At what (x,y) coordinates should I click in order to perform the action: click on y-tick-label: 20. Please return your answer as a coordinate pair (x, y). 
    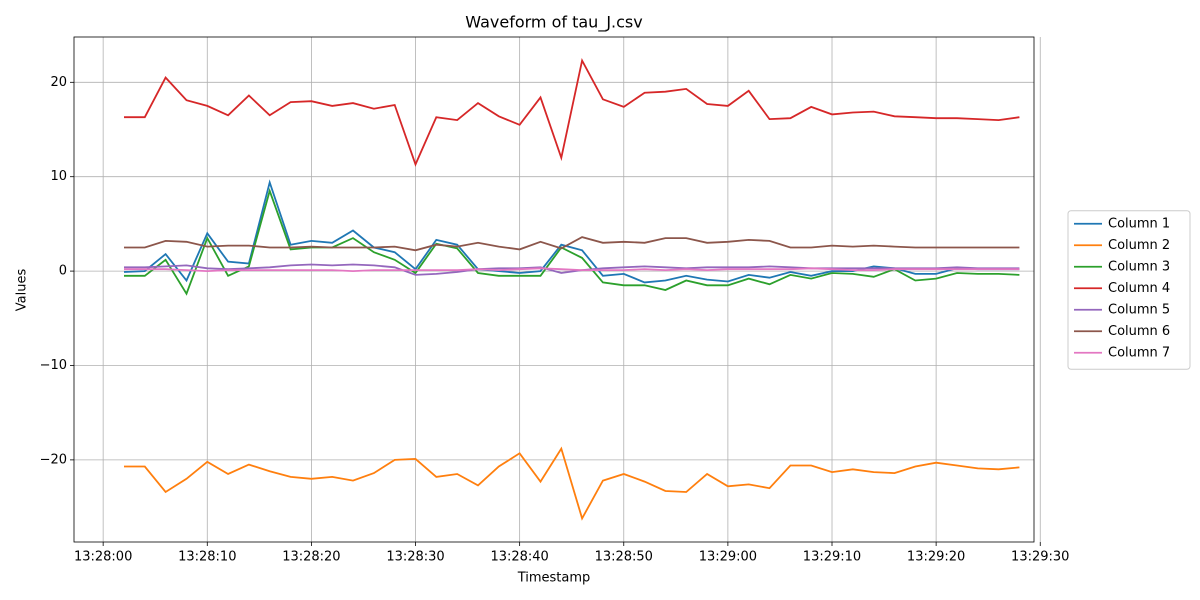
    Looking at the image, I should click on (58, 82).